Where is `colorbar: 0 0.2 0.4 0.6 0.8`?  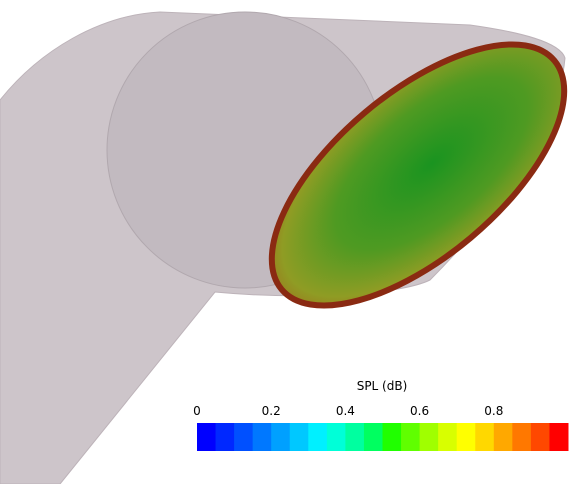 colorbar: 0 0.2 0.4 0.6 0.8 is located at coordinates (381, 427).